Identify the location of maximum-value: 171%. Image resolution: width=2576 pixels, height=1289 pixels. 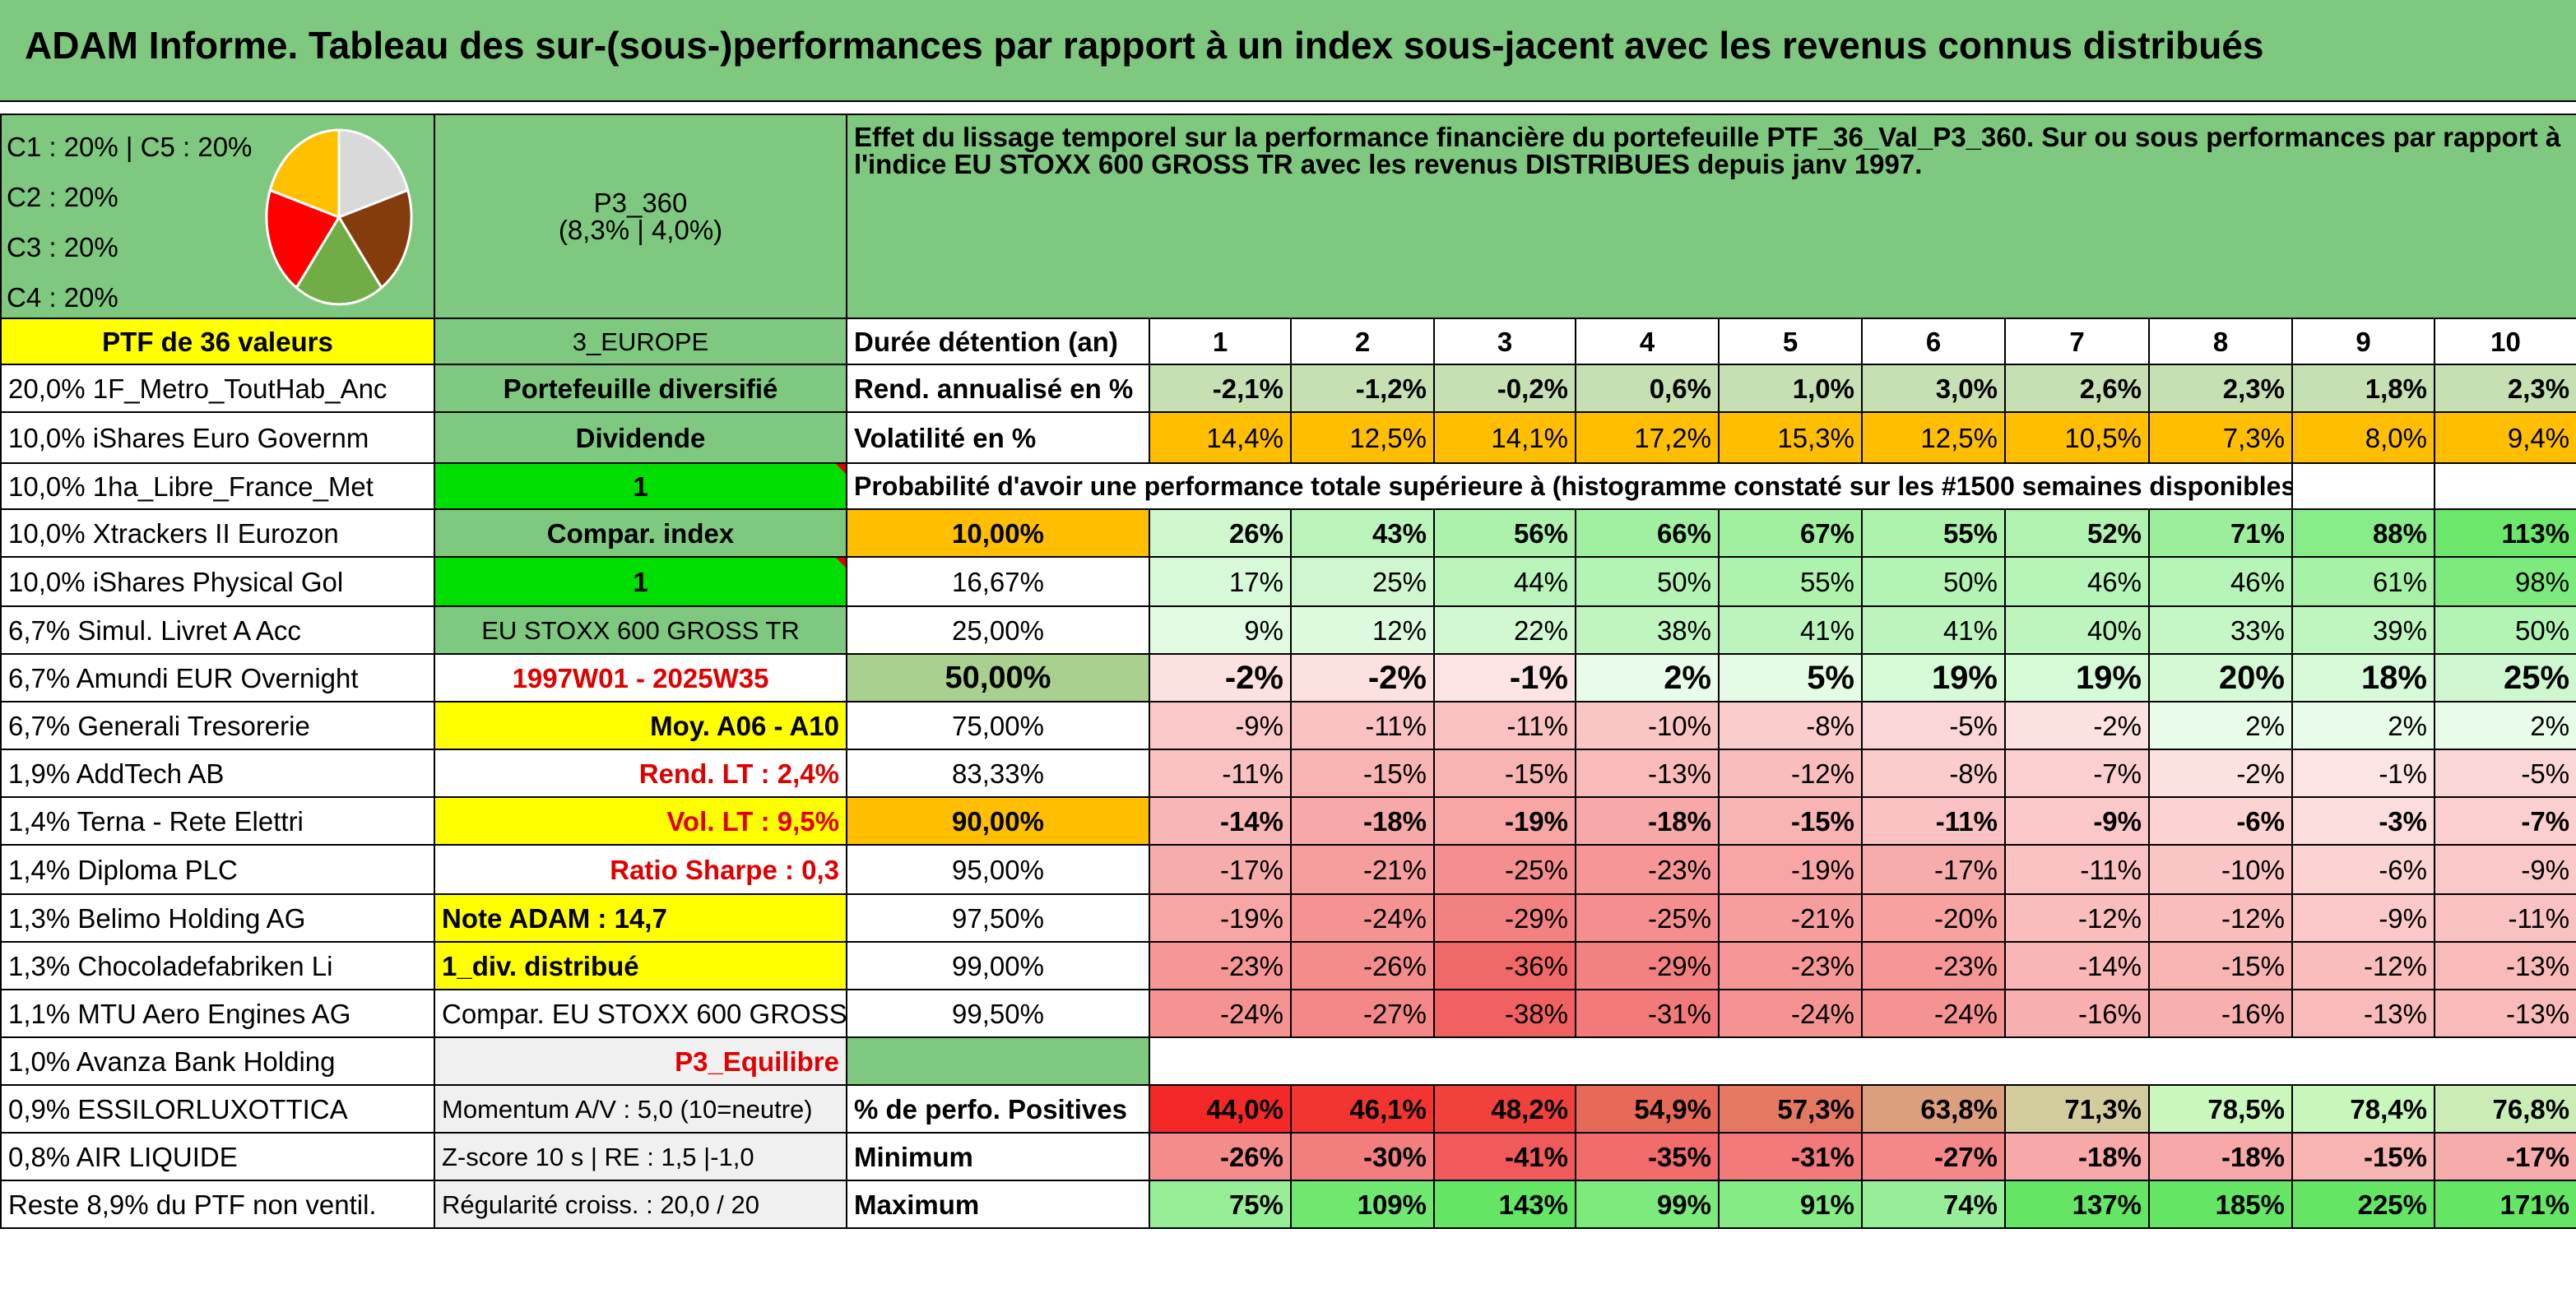
(2504, 1204).